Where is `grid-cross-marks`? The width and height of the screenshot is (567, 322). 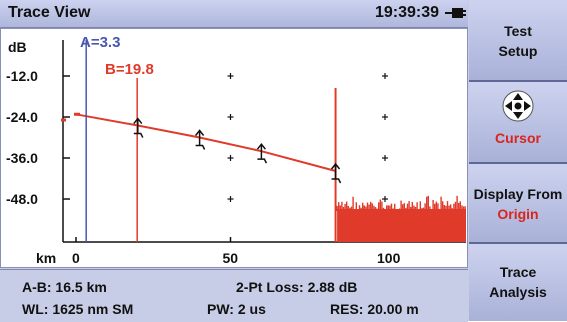 grid-cross-marks is located at coordinates (307, 138).